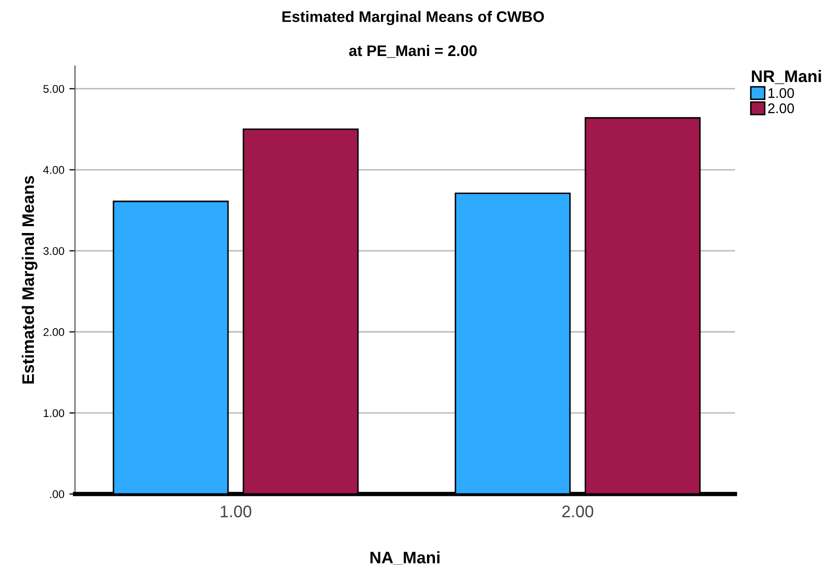 The width and height of the screenshot is (826, 565). What do you see at coordinates (54, 332) in the screenshot?
I see `y-tick-label: 2.00` at bounding box center [54, 332].